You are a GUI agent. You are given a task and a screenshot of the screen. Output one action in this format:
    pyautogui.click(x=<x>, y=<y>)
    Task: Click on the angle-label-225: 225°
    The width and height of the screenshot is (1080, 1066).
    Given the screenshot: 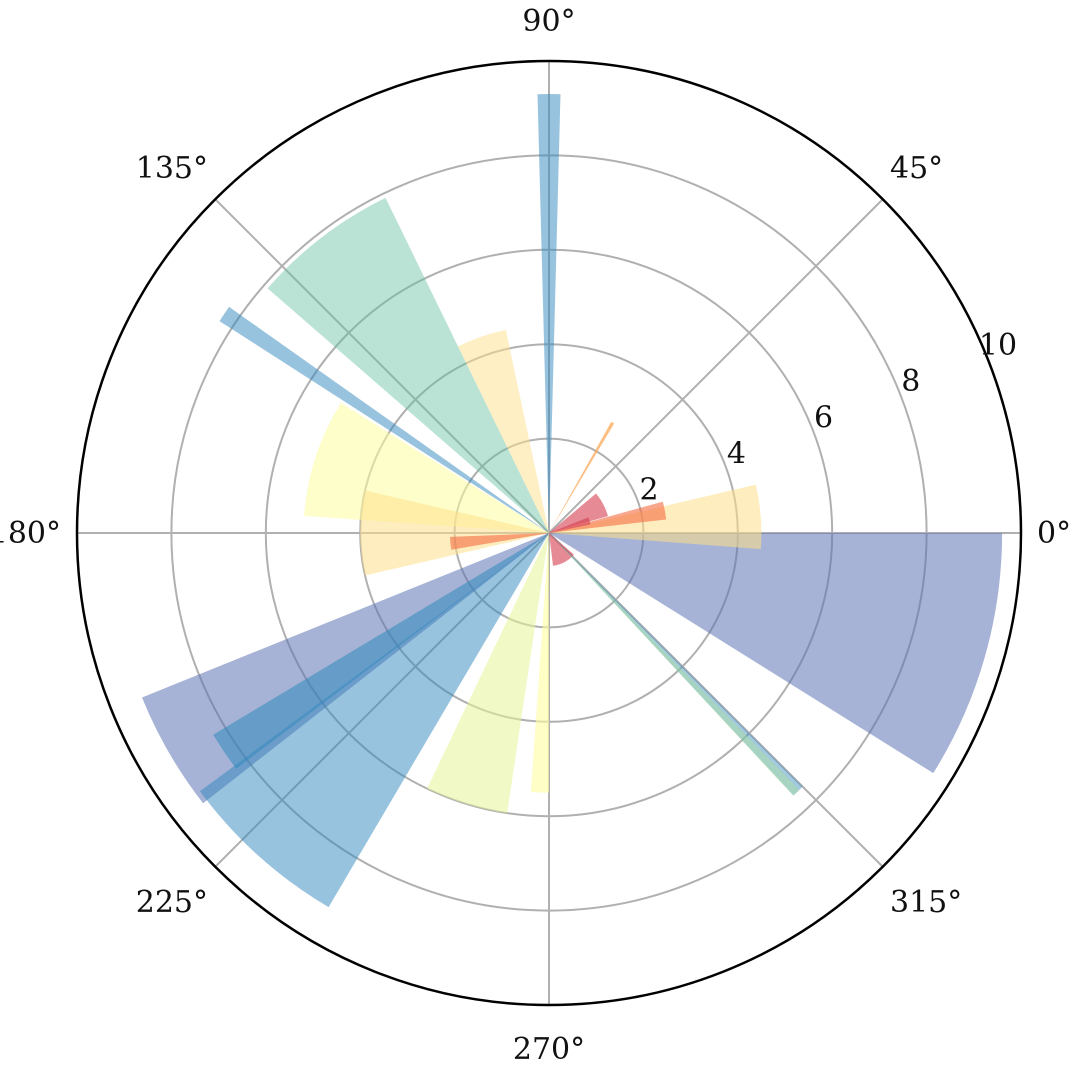 What is the action you would take?
    pyautogui.click(x=172, y=902)
    